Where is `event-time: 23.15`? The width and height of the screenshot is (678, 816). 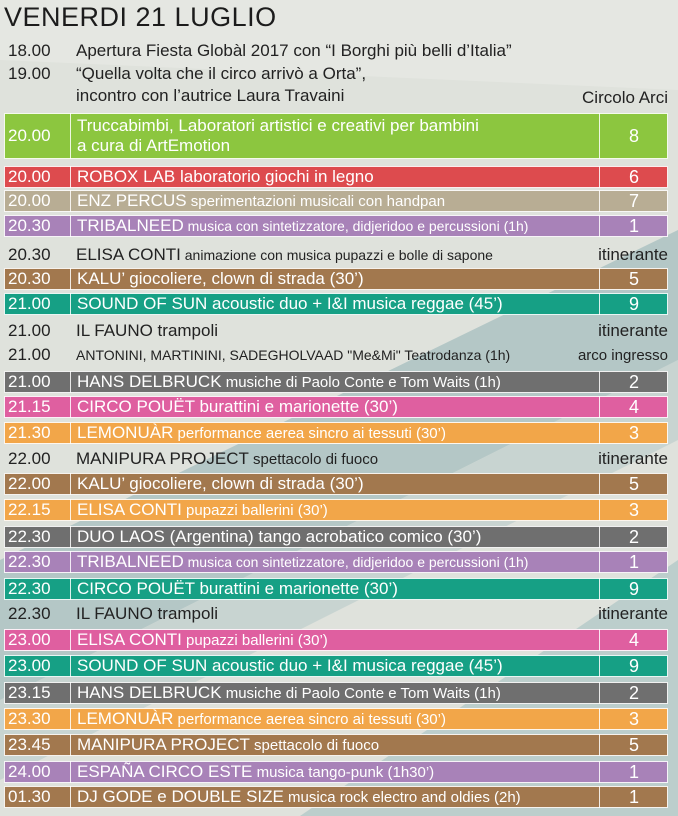 event-time: 23.15 is located at coordinates (29, 692).